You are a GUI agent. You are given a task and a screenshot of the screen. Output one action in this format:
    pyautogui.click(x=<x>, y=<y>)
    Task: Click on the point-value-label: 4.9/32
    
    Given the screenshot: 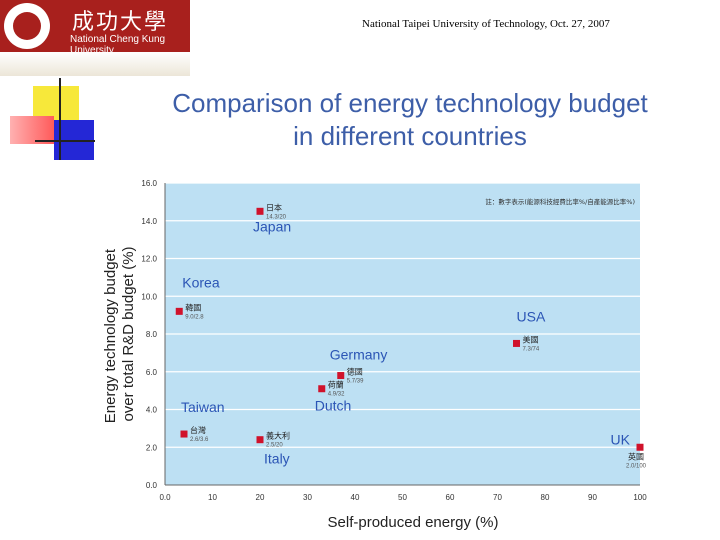 What is the action you would take?
    pyautogui.click(x=336, y=395)
    